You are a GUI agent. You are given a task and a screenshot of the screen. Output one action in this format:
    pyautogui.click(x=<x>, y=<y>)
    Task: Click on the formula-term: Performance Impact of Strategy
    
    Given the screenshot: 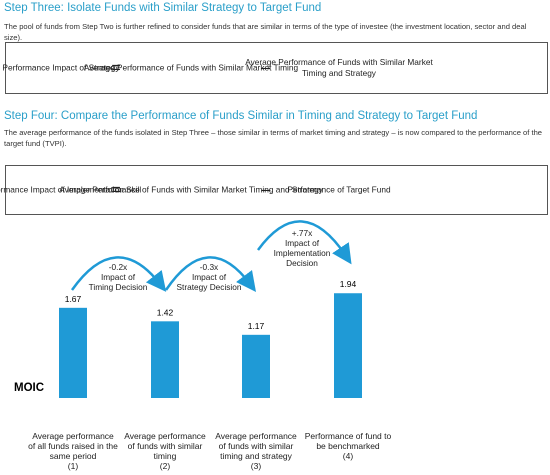 What is the action you would take?
    pyautogui.click(x=61, y=67)
    